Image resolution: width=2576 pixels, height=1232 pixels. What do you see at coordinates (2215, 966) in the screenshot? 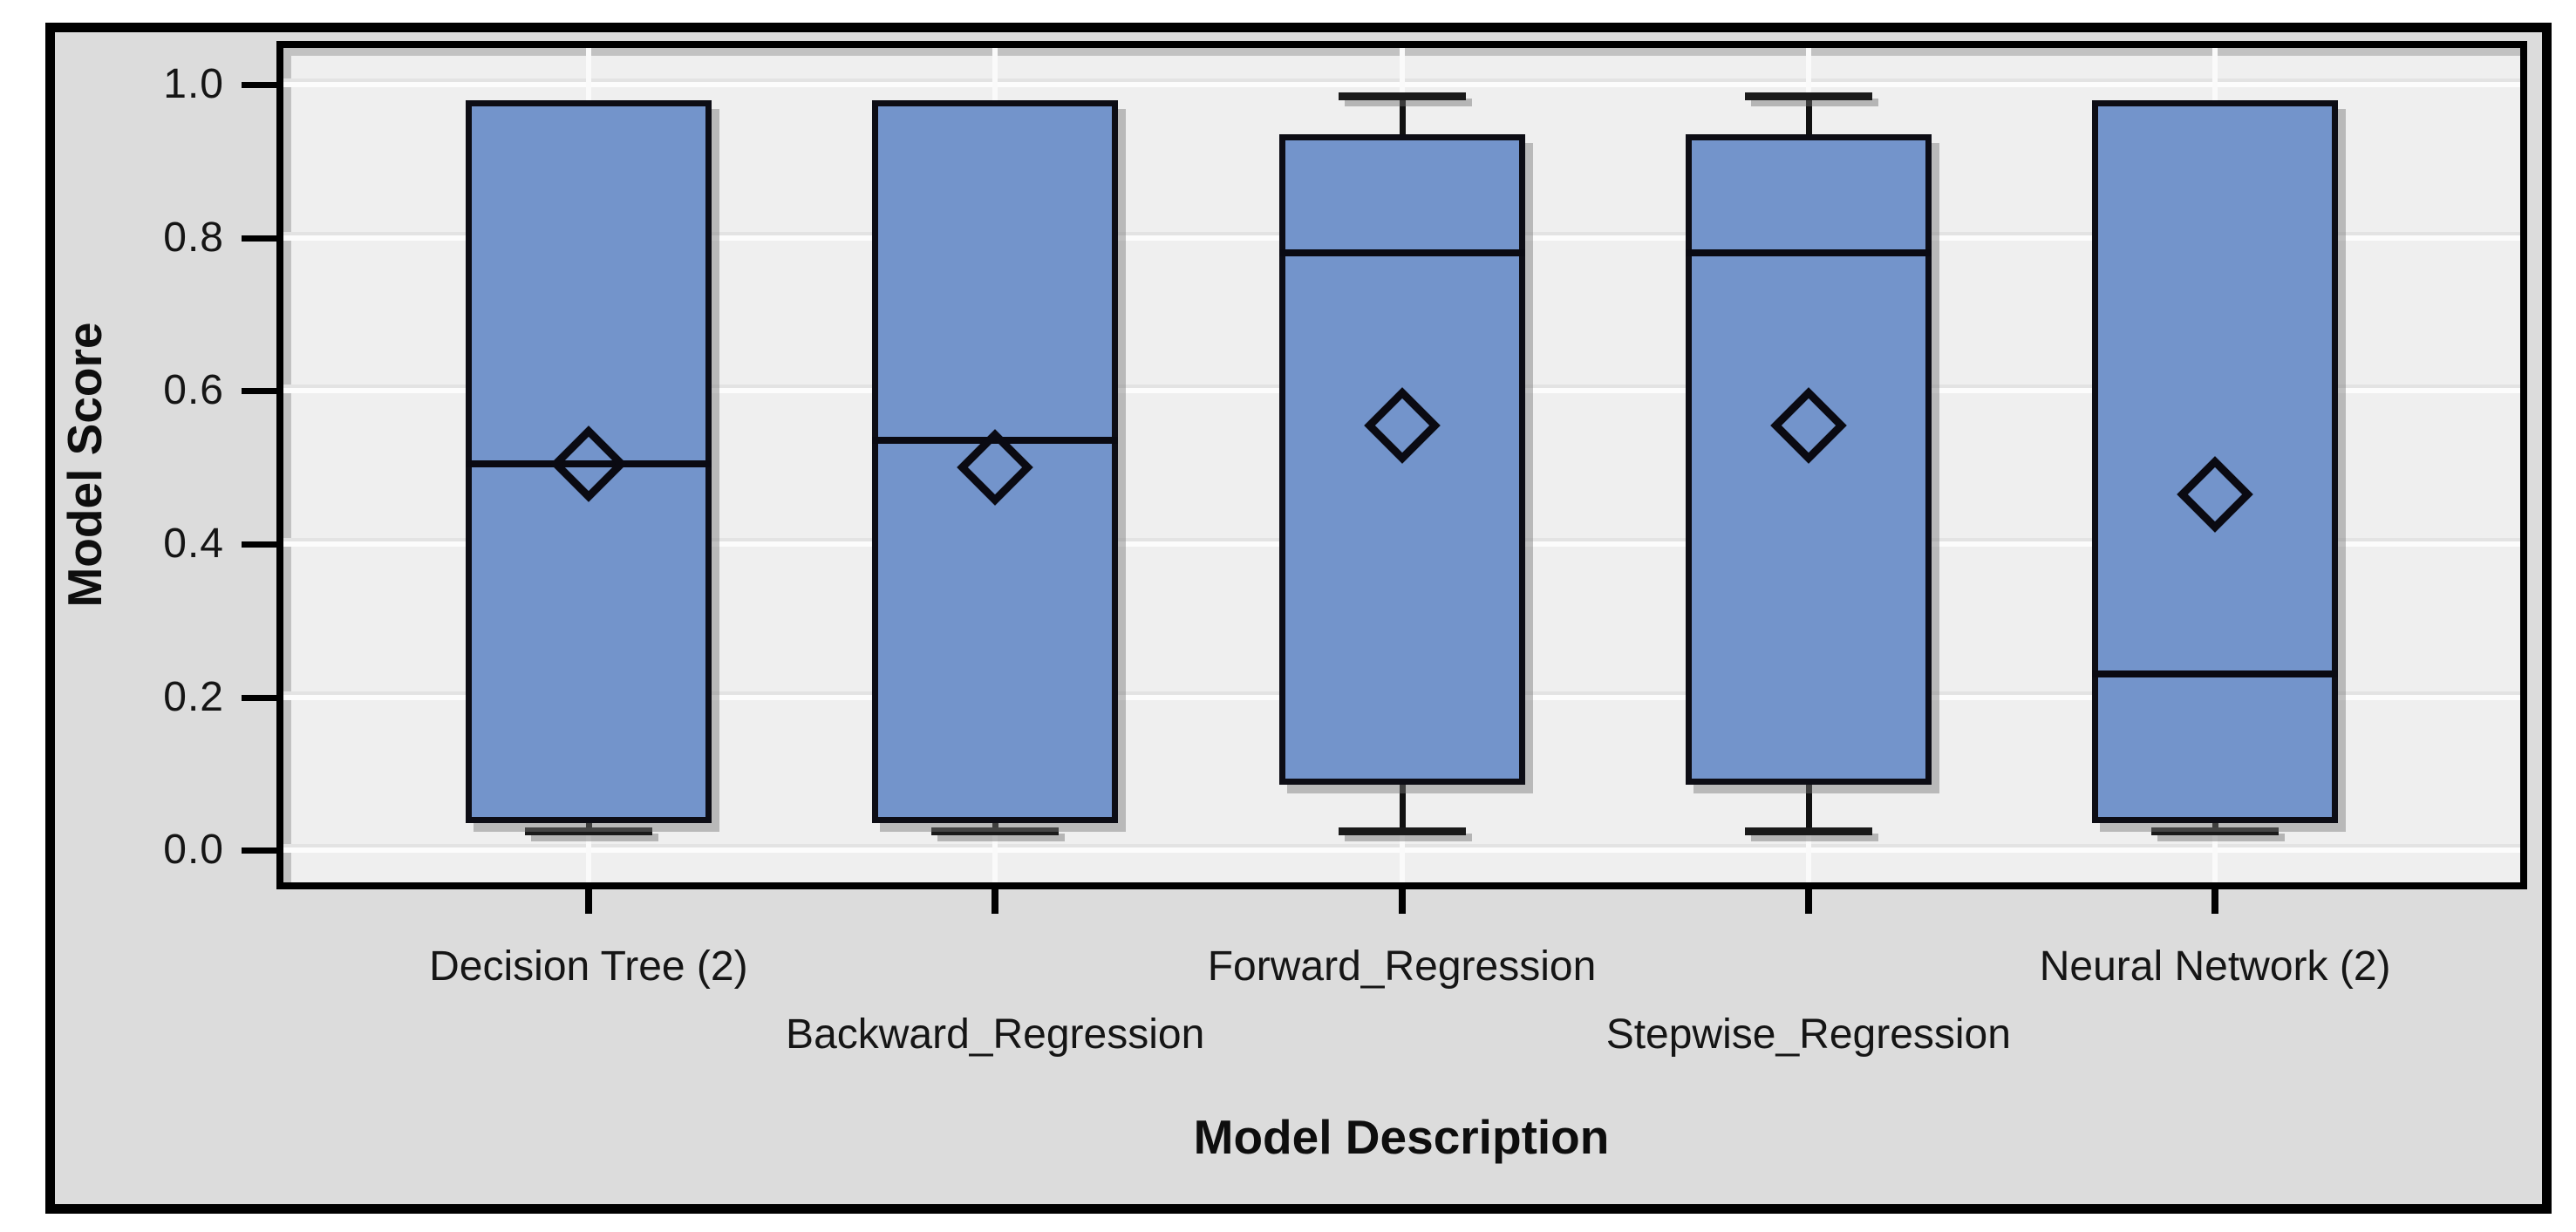
I see `x-axis-category-label: Neural Network (2)` at bounding box center [2215, 966].